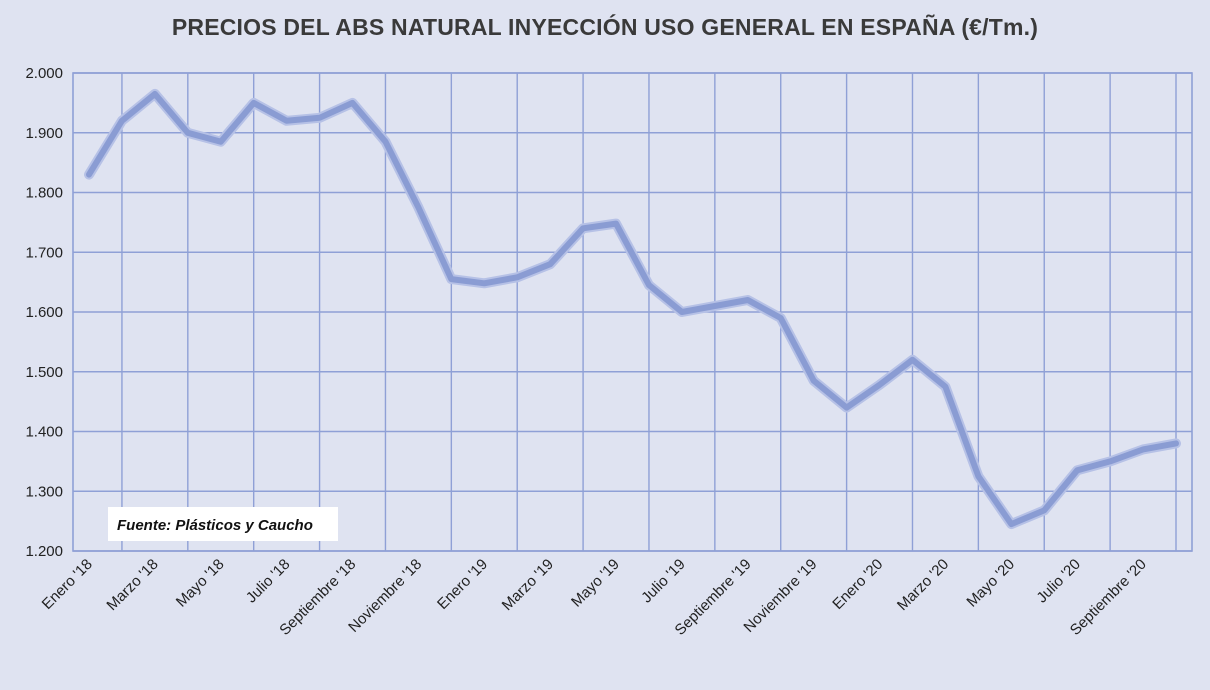  What do you see at coordinates (595, 583) in the screenshot?
I see `x-tick-label: Mayo '19` at bounding box center [595, 583].